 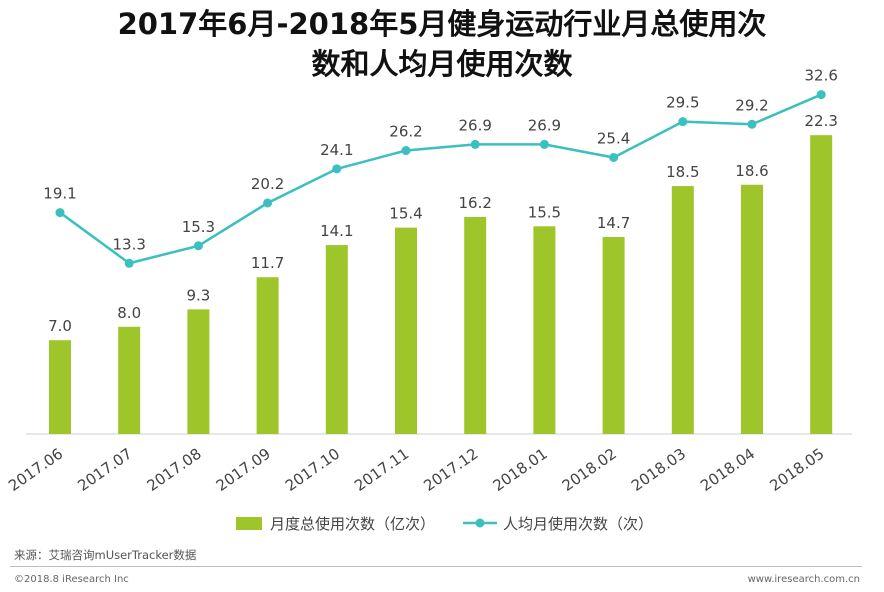 I want to click on bar-2017.12, so click(x=475, y=325).